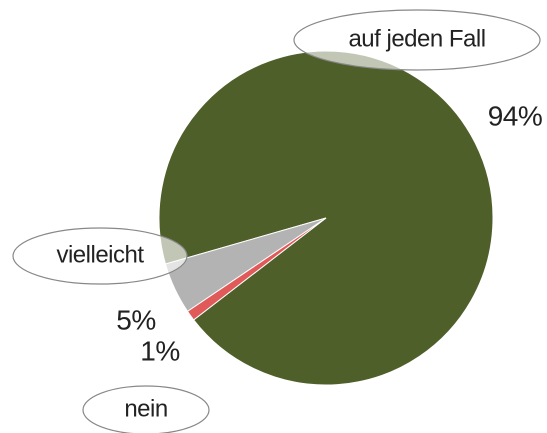 This screenshot has width=547, height=433. Describe the element at coordinates (515, 115) in the screenshot. I see `value-label: 94%` at that location.